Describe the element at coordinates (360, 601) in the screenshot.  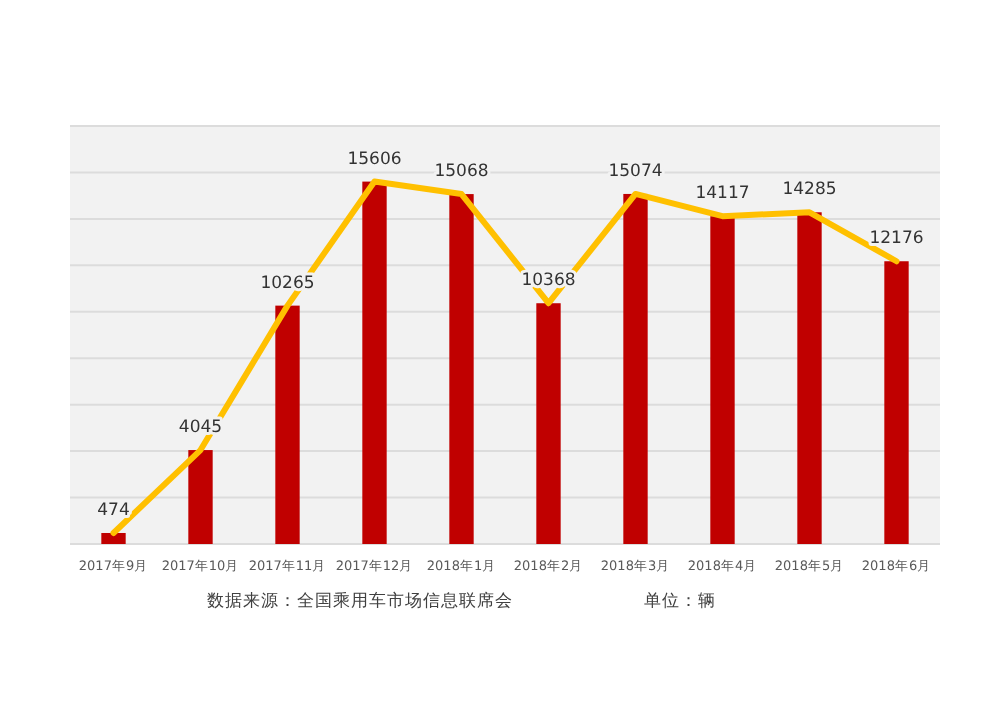
I see `source-note: 数据来源：全国乘用车市场信息联席会` at that location.